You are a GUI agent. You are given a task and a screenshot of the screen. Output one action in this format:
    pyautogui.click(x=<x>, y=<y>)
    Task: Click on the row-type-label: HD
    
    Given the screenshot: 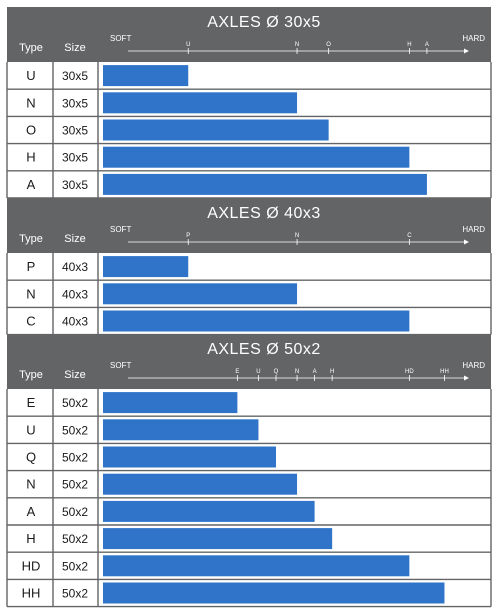 What is the action you would take?
    pyautogui.click(x=31, y=565)
    